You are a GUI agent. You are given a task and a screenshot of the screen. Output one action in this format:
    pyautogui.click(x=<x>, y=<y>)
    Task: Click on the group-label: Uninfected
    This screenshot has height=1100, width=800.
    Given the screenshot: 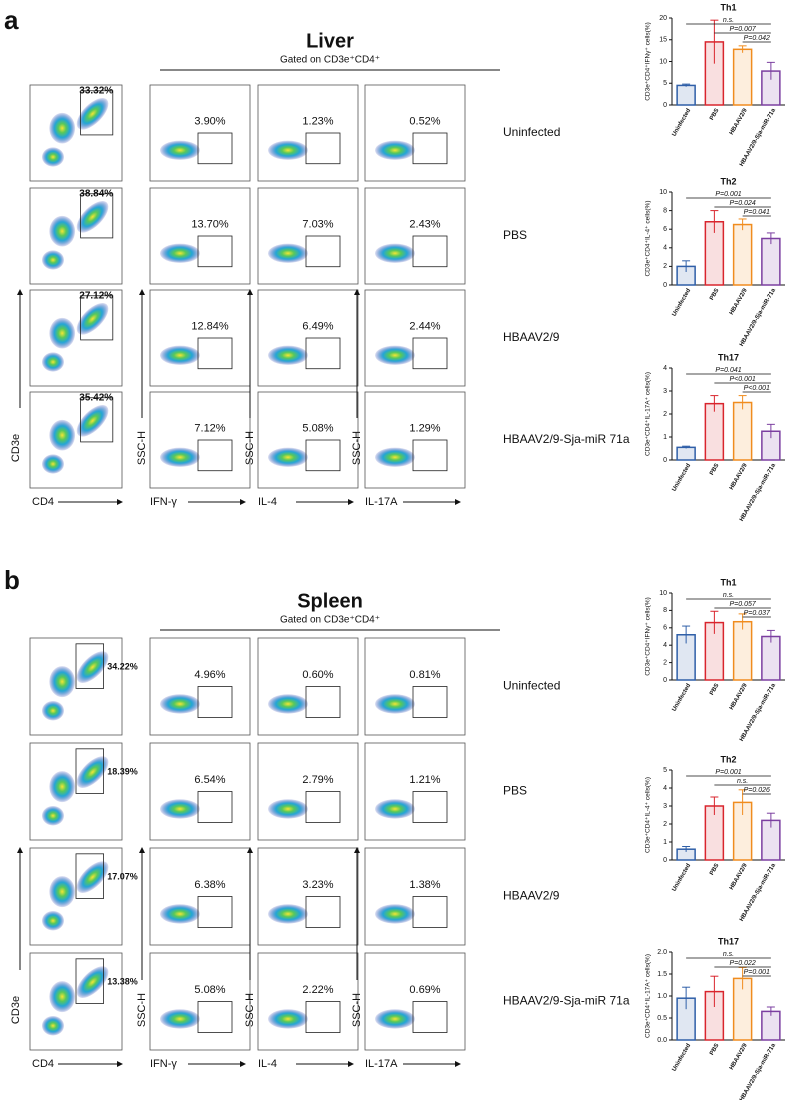 What is the action you would take?
    pyautogui.click(x=531, y=686)
    